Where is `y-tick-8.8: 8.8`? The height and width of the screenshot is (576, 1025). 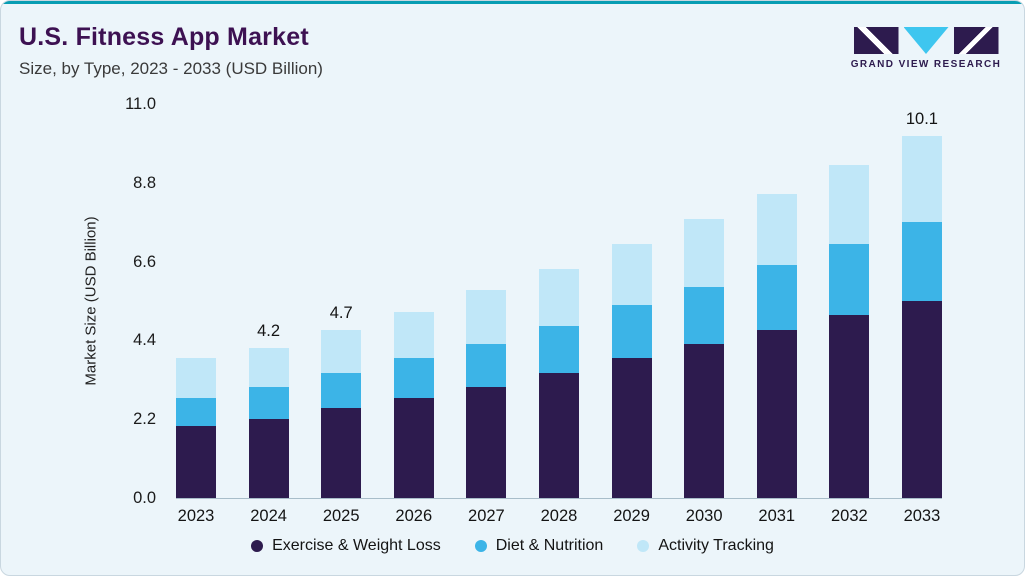 y-tick-8.8: 8.8 is located at coordinates (144, 182).